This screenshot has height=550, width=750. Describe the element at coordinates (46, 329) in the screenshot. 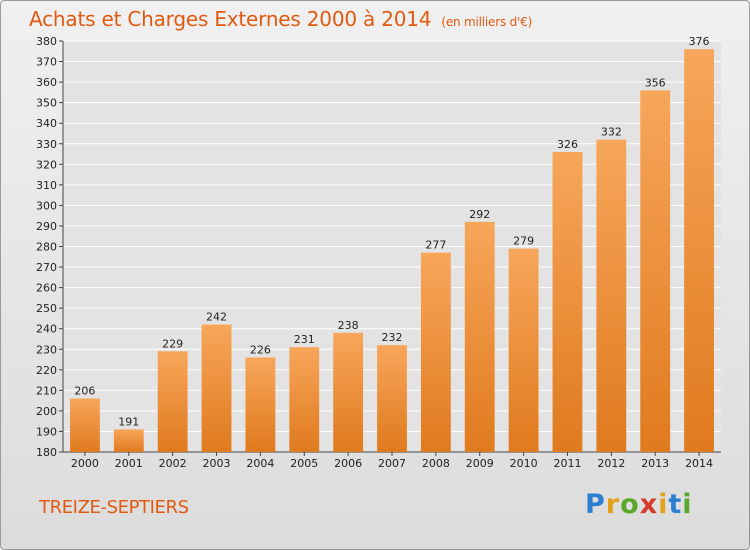

I see `y-tick-label: 240` at that location.